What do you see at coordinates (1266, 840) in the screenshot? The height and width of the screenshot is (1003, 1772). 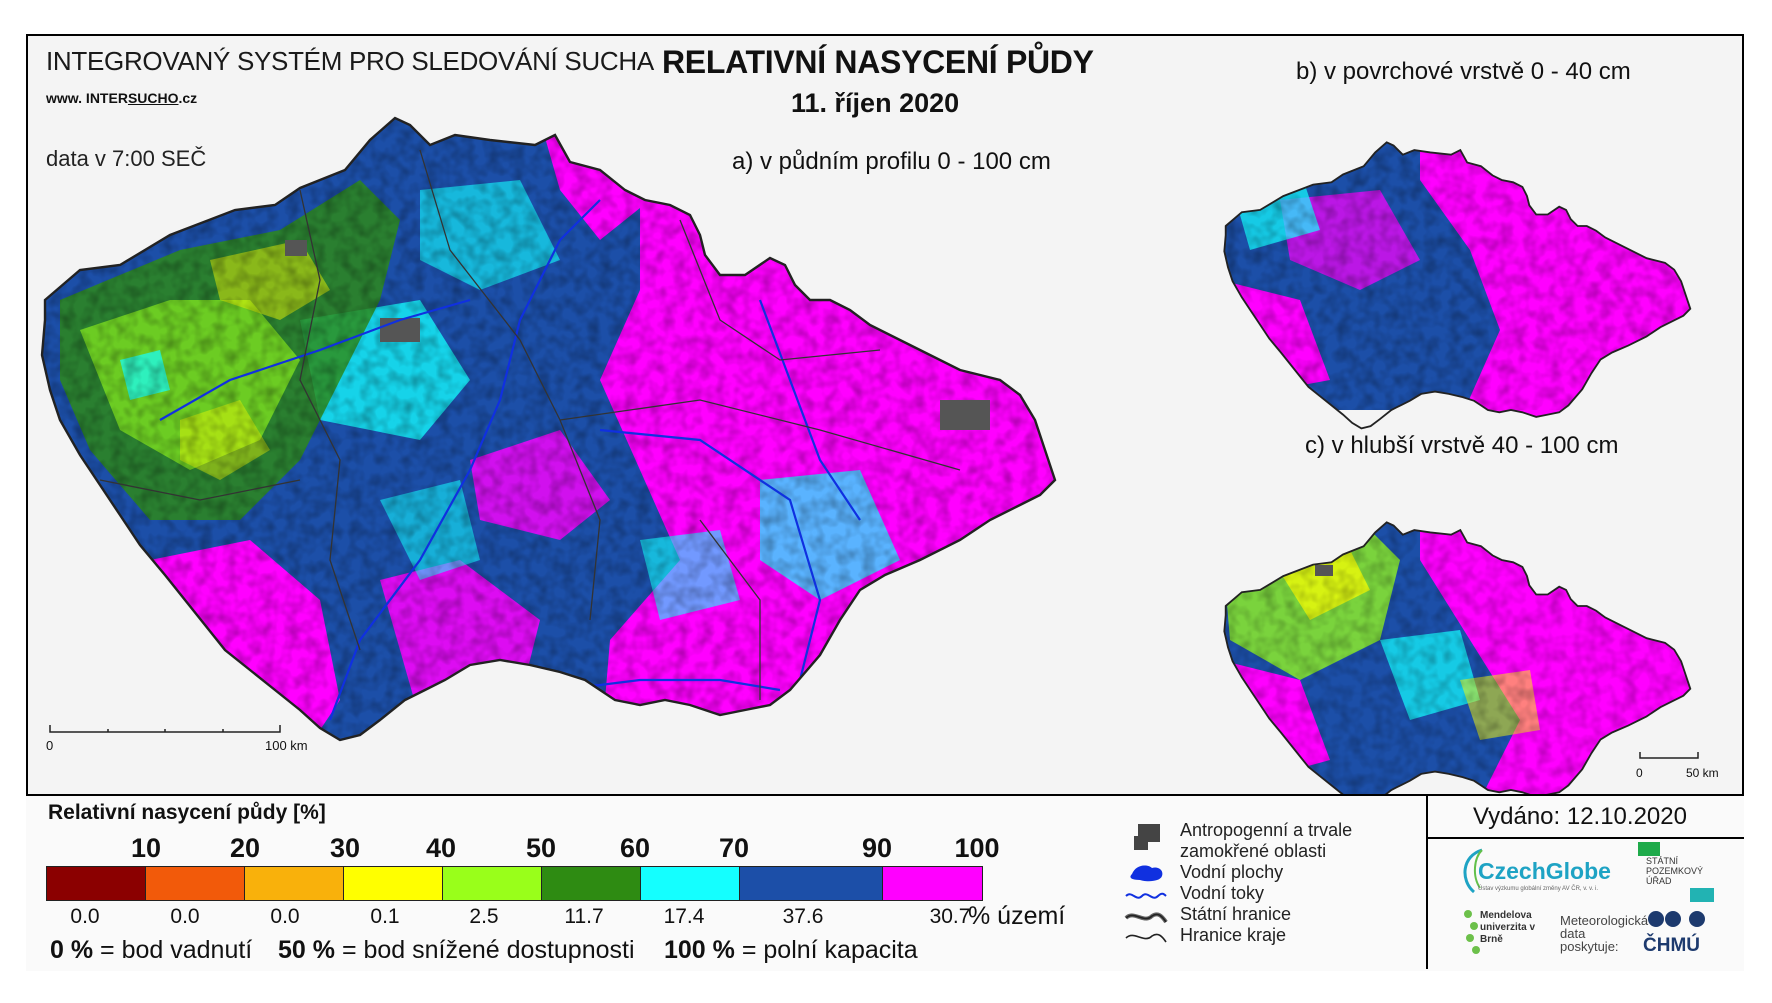 I see `legend-anthropogenic-label: Antropogenní a trvale zamokřené oblasti` at bounding box center [1266, 840].